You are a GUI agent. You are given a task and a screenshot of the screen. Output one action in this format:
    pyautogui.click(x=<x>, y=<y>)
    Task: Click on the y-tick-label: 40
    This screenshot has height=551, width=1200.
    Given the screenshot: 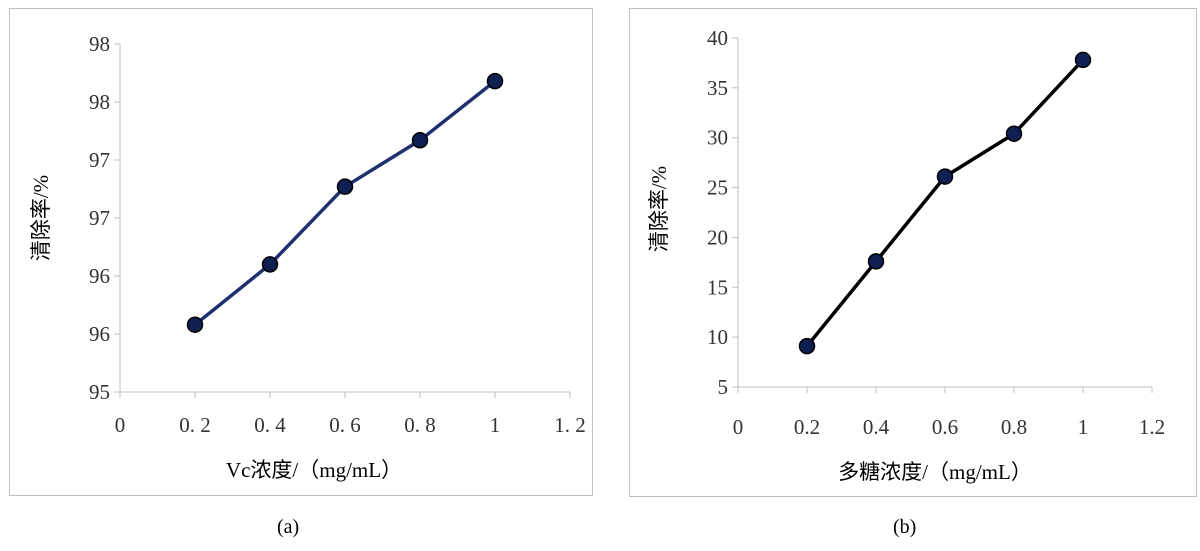 What is the action you would take?
    pyautogui.click(x=717, y=38)
    